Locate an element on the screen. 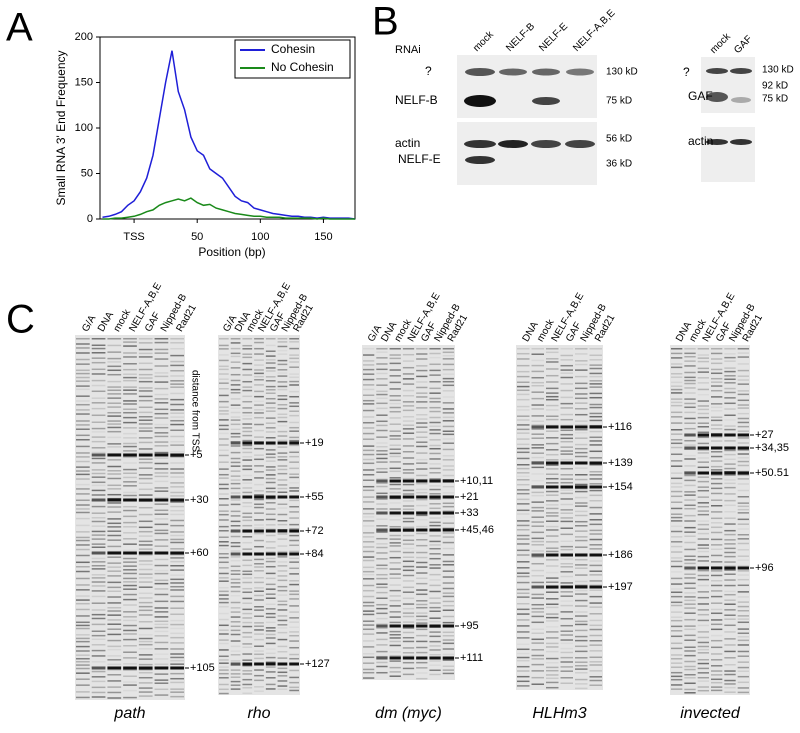 The width and height of the screenshot is (800, 733). gene-name: HLHm3 is located at coordinates (559, 713).